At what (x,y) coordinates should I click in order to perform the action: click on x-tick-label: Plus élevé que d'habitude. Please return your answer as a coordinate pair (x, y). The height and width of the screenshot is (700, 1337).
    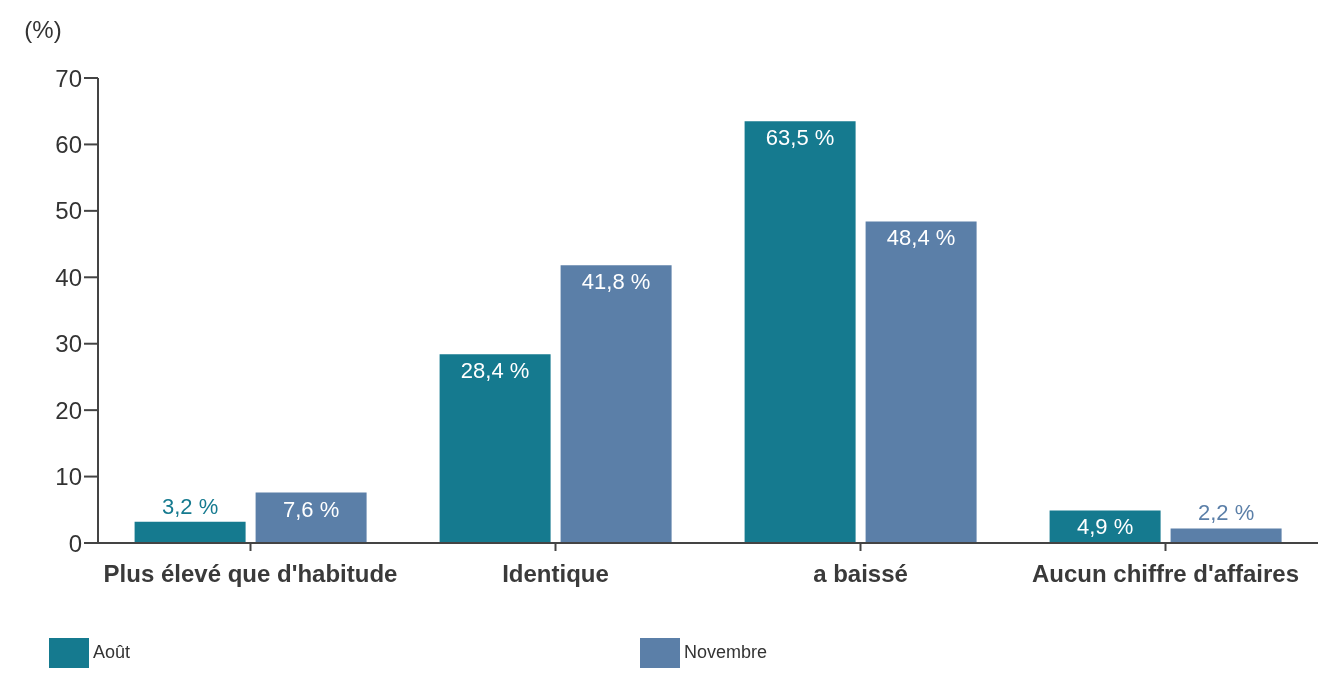
    Looking at the image, I should click on (250, 574).